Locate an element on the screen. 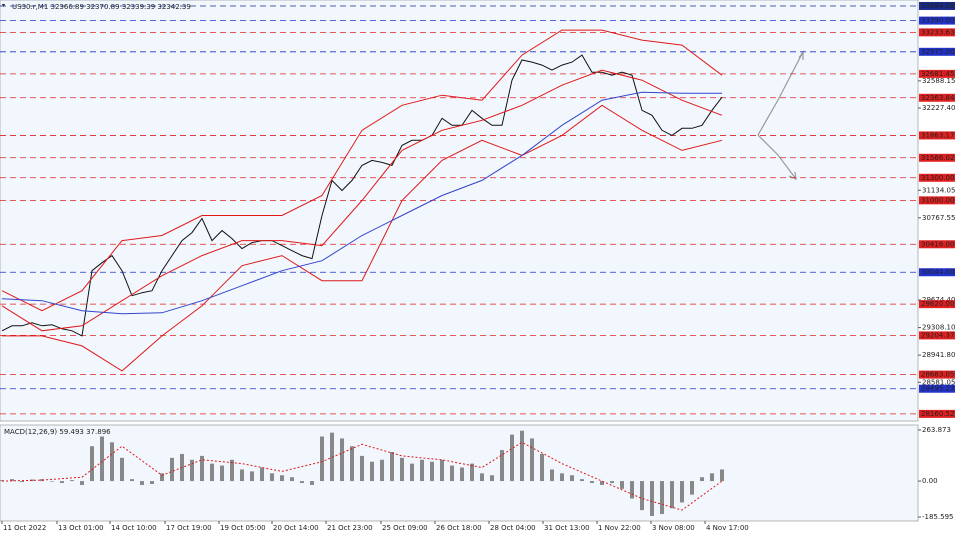  x-tick-label: 28 Oct 04:00 is located at coordinates (513, 528).